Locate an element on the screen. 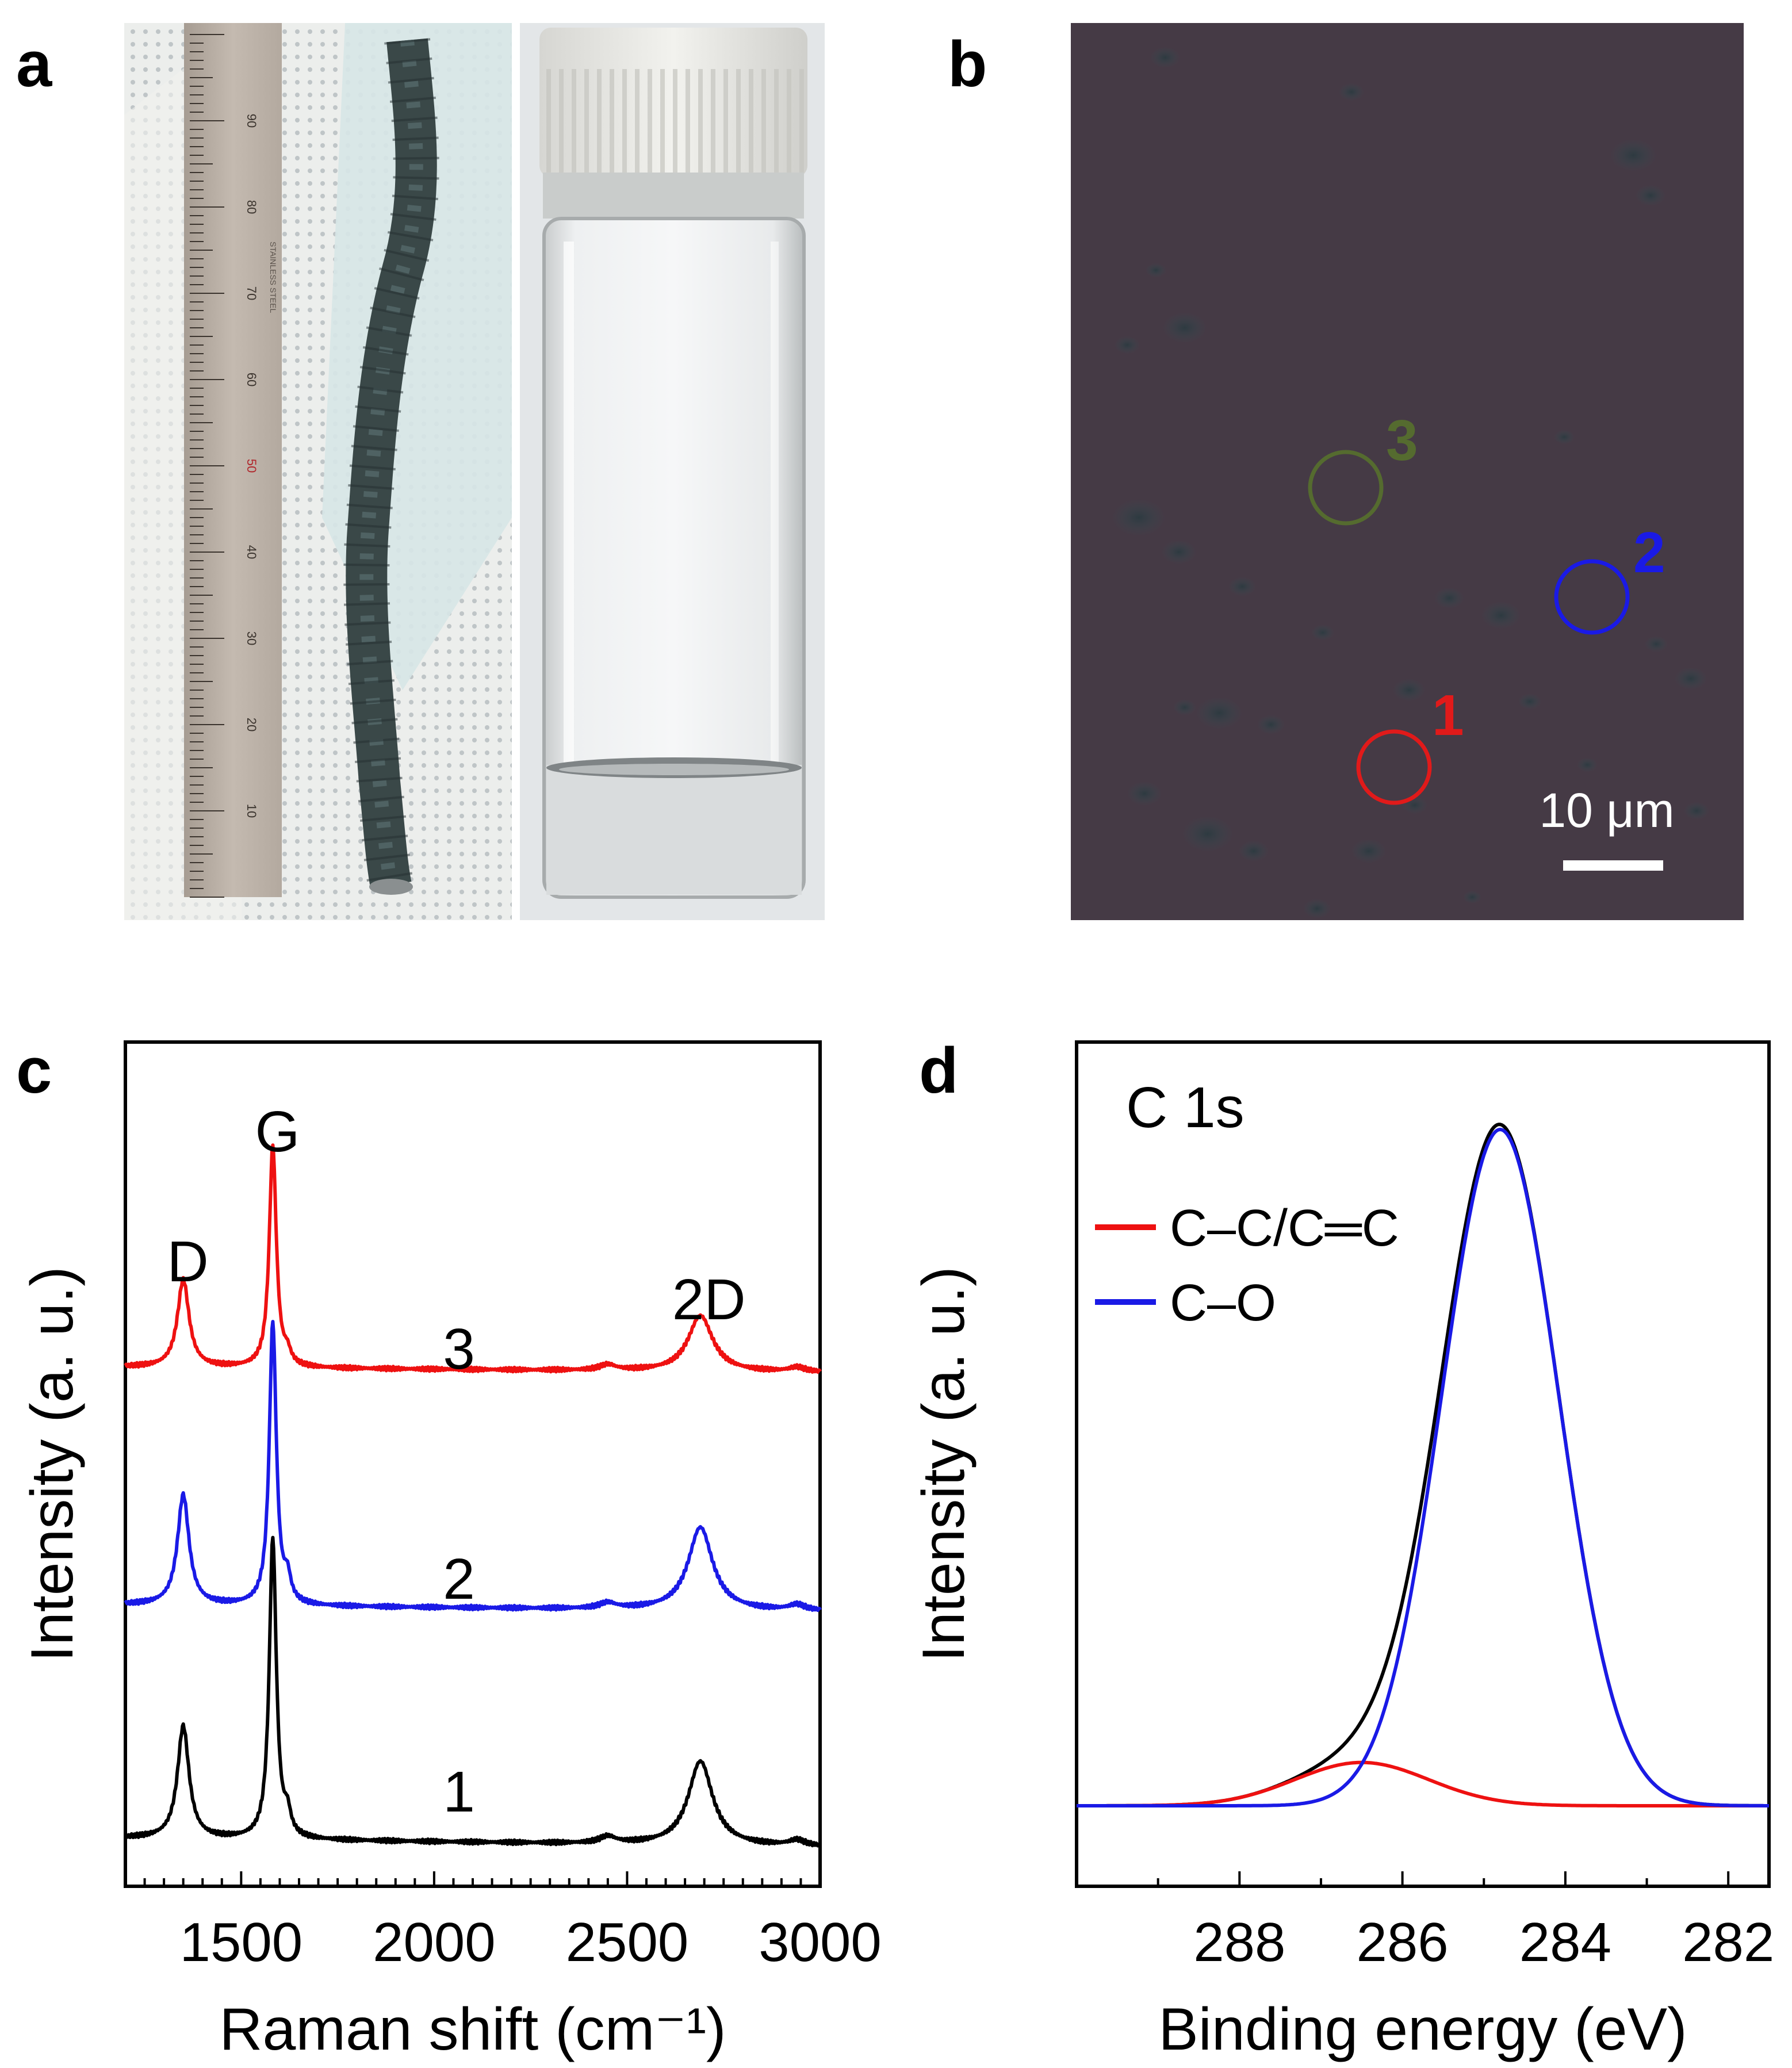 Image resolution: width=1792 pixels, height=2068 pixels. x-tick-labels-d: 288 286 284 282 is located at coordinates (1484, 1942).